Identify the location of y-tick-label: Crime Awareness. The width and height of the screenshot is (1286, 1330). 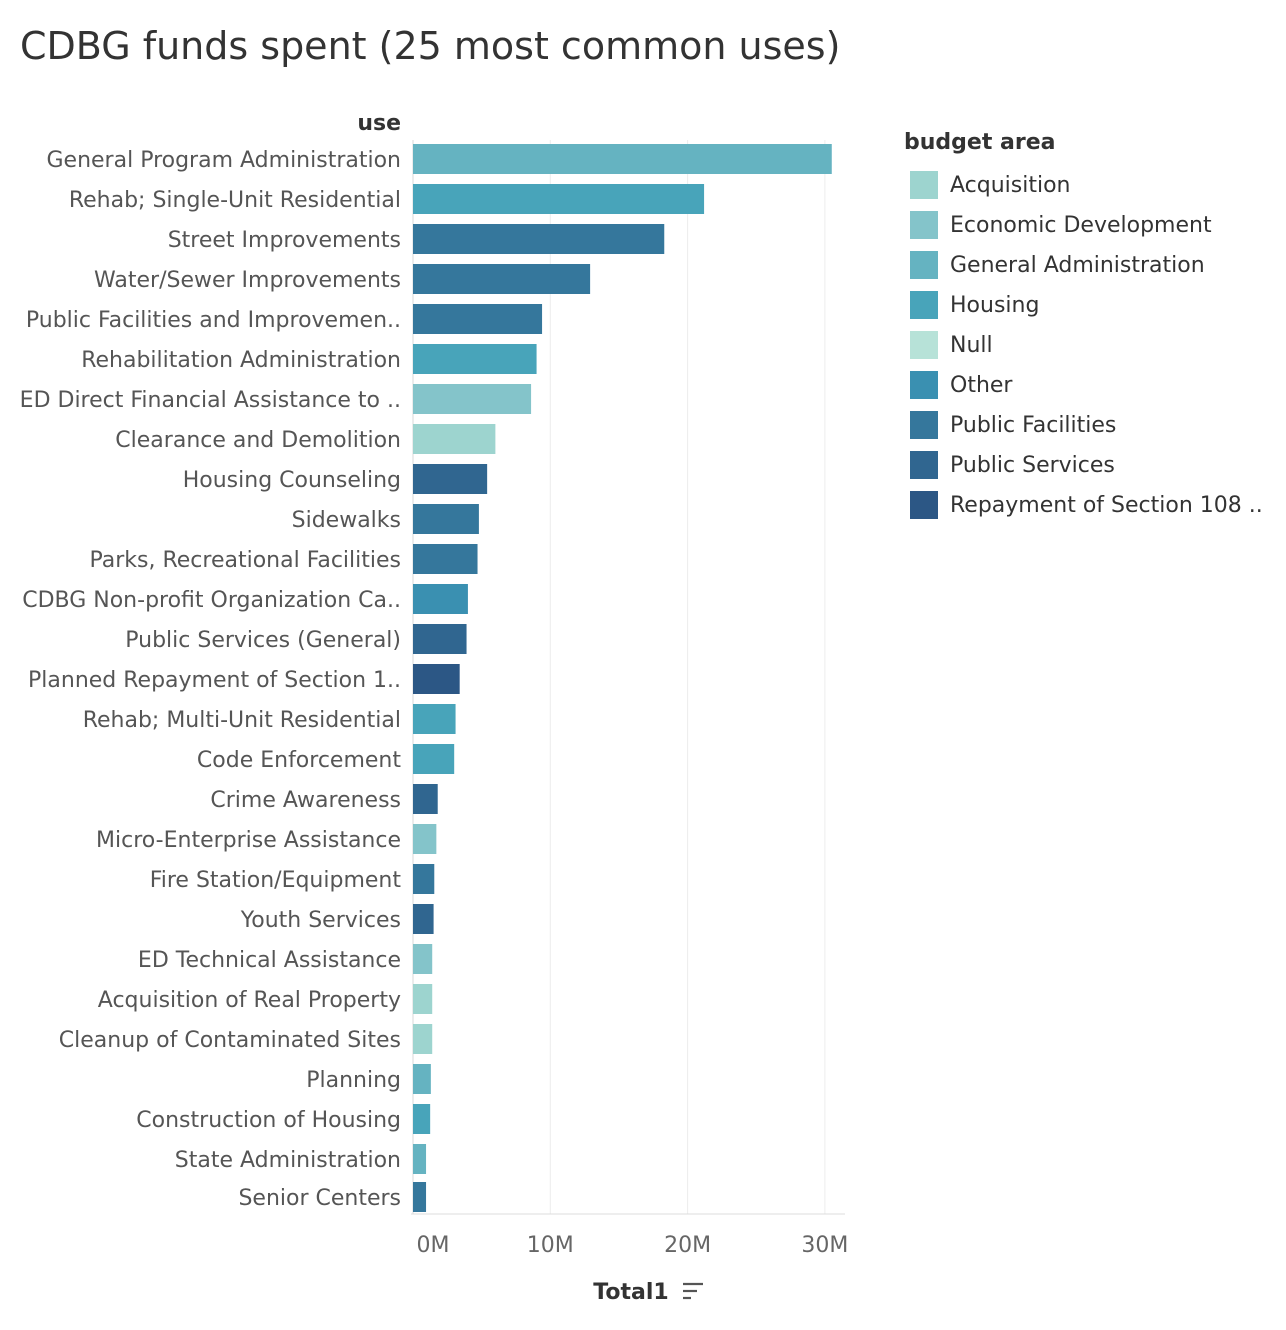
(305, 800).